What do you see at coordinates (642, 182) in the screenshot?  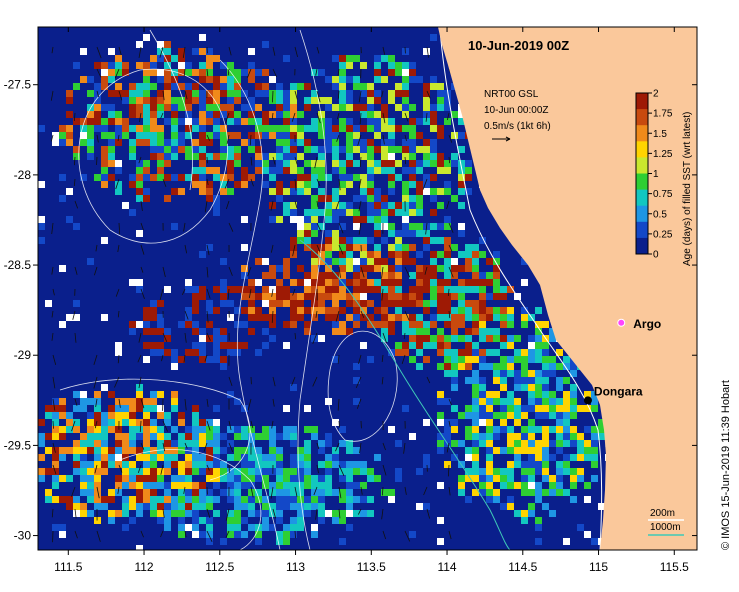 I see `colorbar-cell` at bounding box center [642, 182].